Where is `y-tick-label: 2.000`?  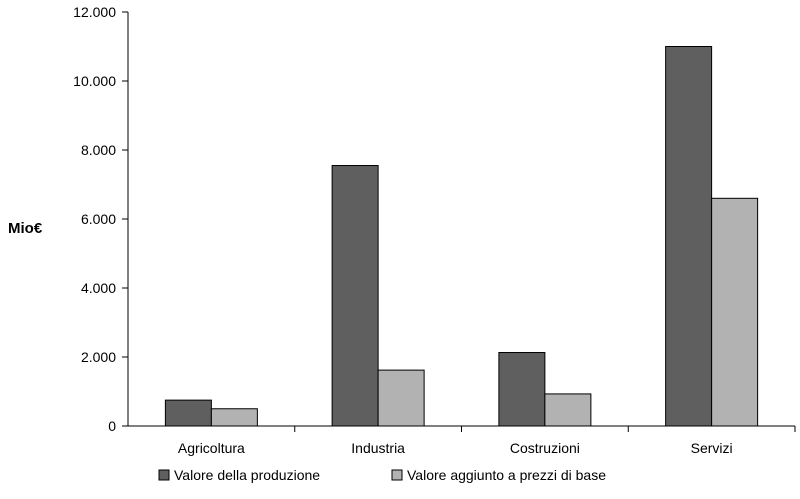 y-tick-label: 2.000 is located at coordinates (98, 357).